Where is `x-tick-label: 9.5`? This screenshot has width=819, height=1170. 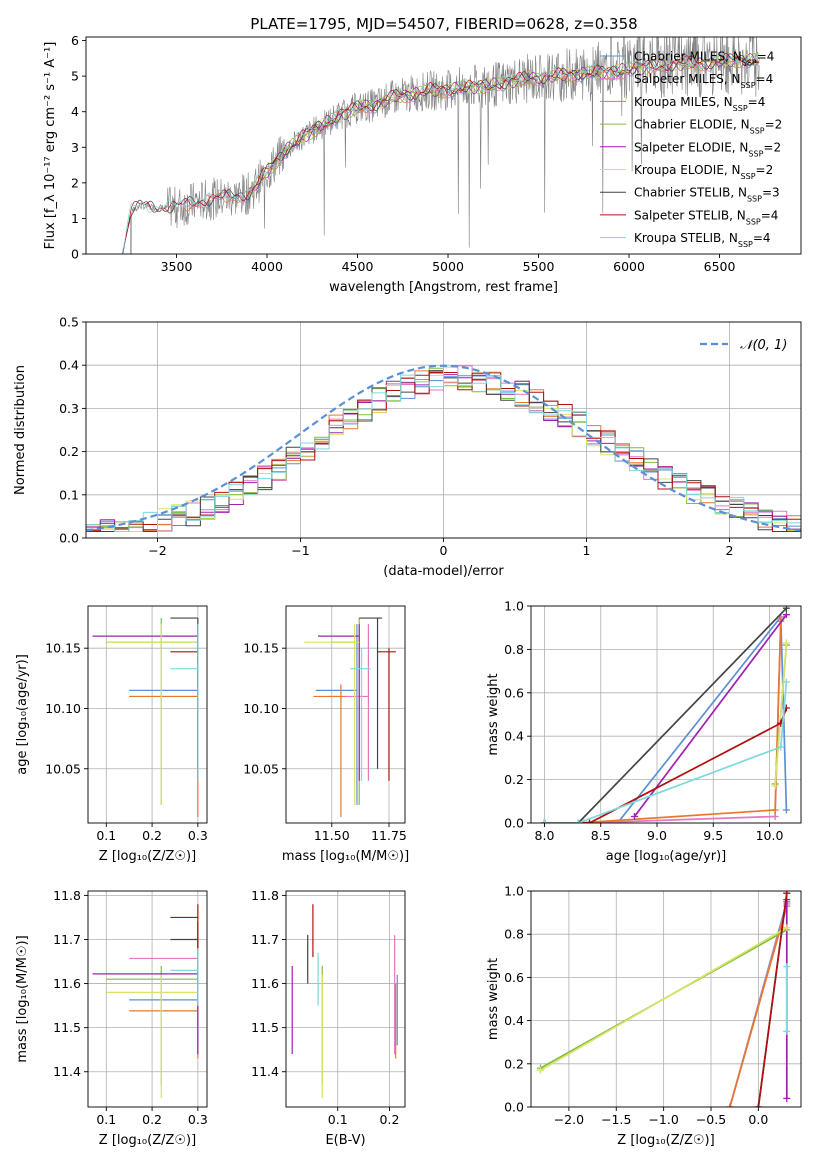 x-tick-label: 9.5 is located at coordinates (713, 835).